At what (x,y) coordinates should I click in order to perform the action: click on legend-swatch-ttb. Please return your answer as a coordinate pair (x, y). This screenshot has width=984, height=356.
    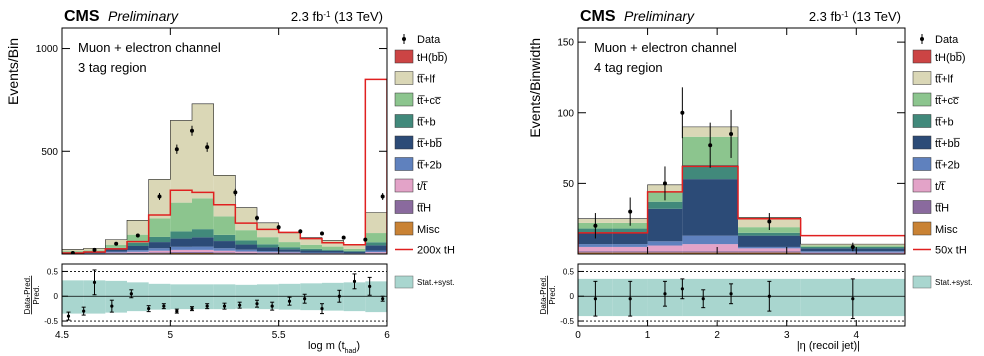
    Looking at the image, I should click on (922, 121).